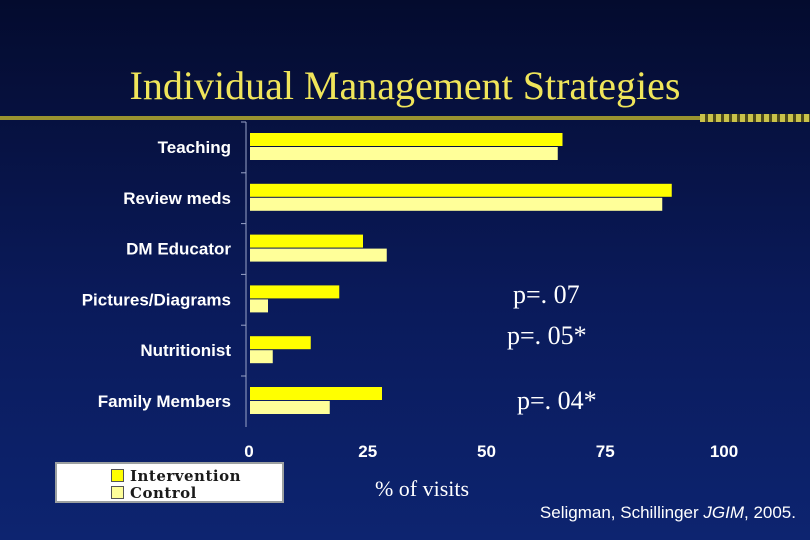 Image resolution: width=810 pixels, height=540 pixels. Describe the element at coordinates (557, 400) in the screenshot. I see `p-value-annotation: p=. 04*` at that location.